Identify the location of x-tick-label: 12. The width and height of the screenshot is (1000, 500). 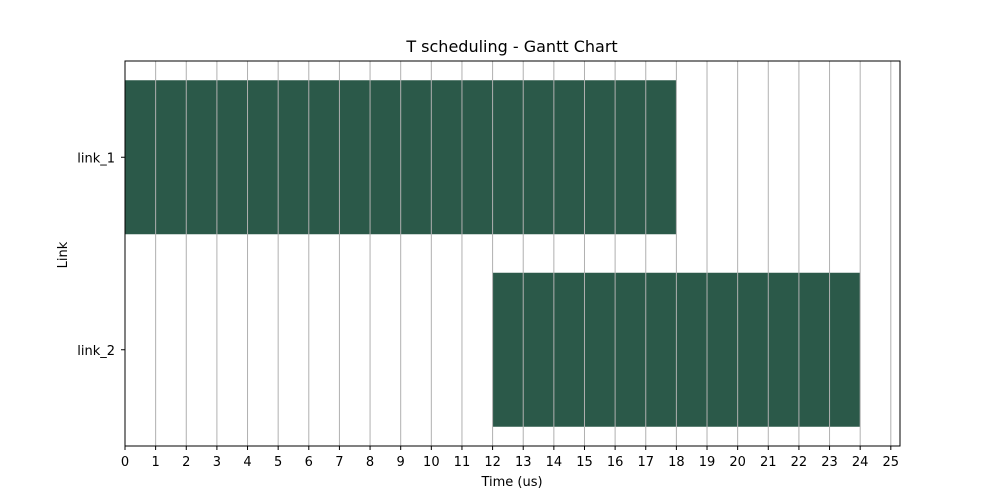
(492, 462).